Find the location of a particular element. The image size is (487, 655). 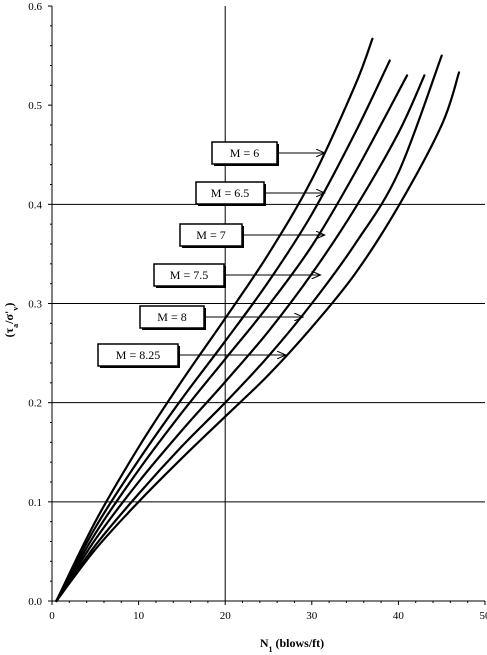

y-tick-label: 0.5 is located at coordinates (35, 106).